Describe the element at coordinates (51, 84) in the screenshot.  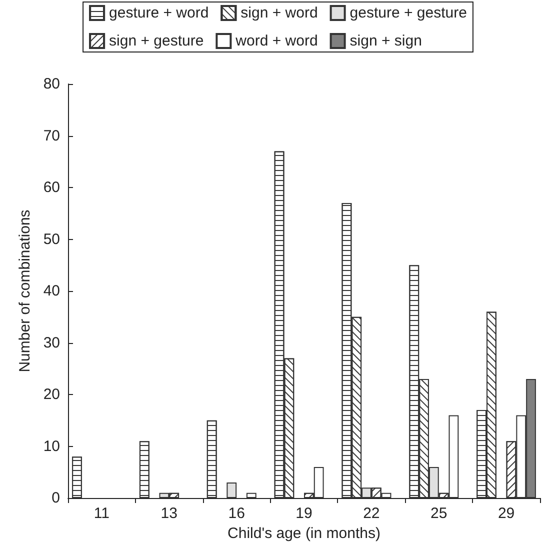
I see `y-tick-label: 80` at that location.